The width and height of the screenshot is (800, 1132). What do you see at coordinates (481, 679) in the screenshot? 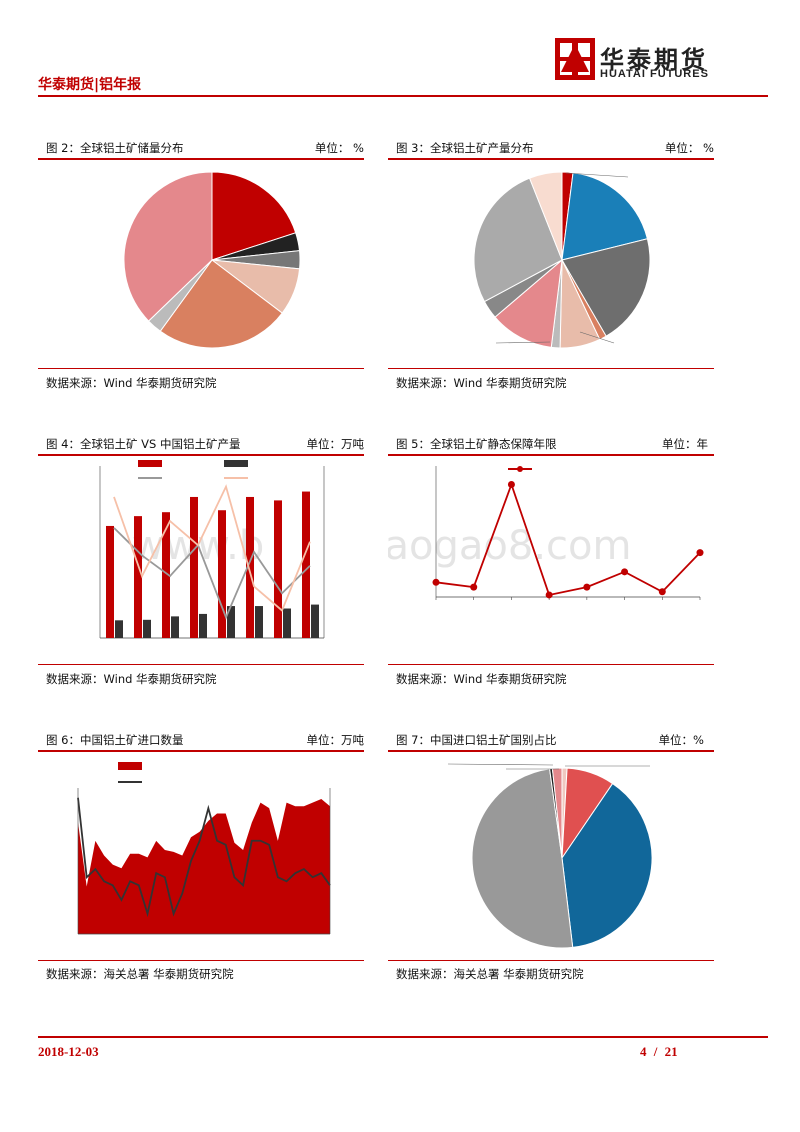
I see `fig5-source: 数据来源：Wind 华泰期货研究院` at bounding box center [481, 679].